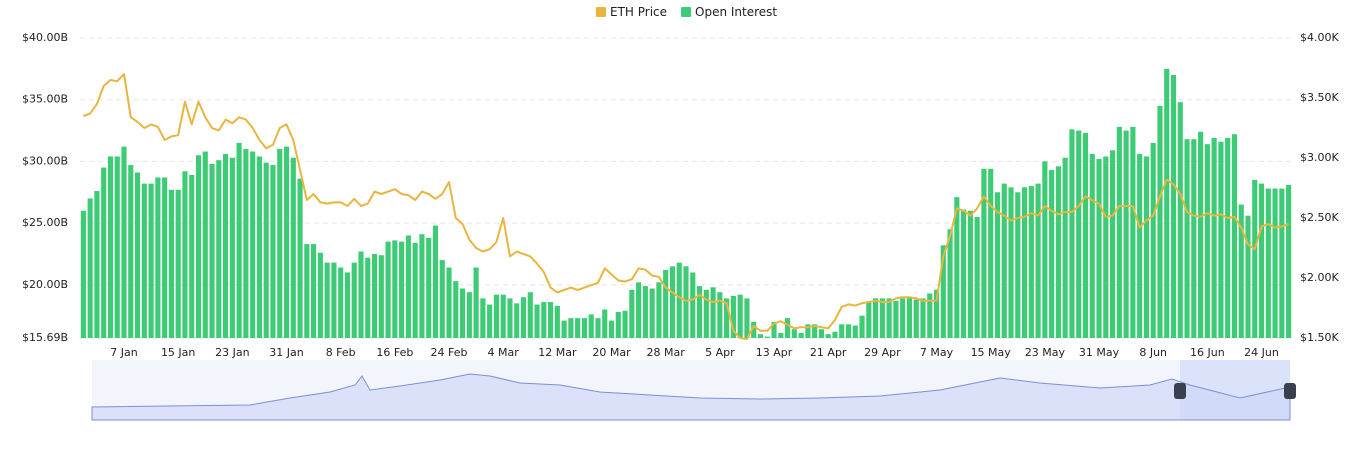  What do you see at coordinates (720, 352) in the screenshot?
I see `x-tick-label: 5 Apr` at bounding box center [720, 352].